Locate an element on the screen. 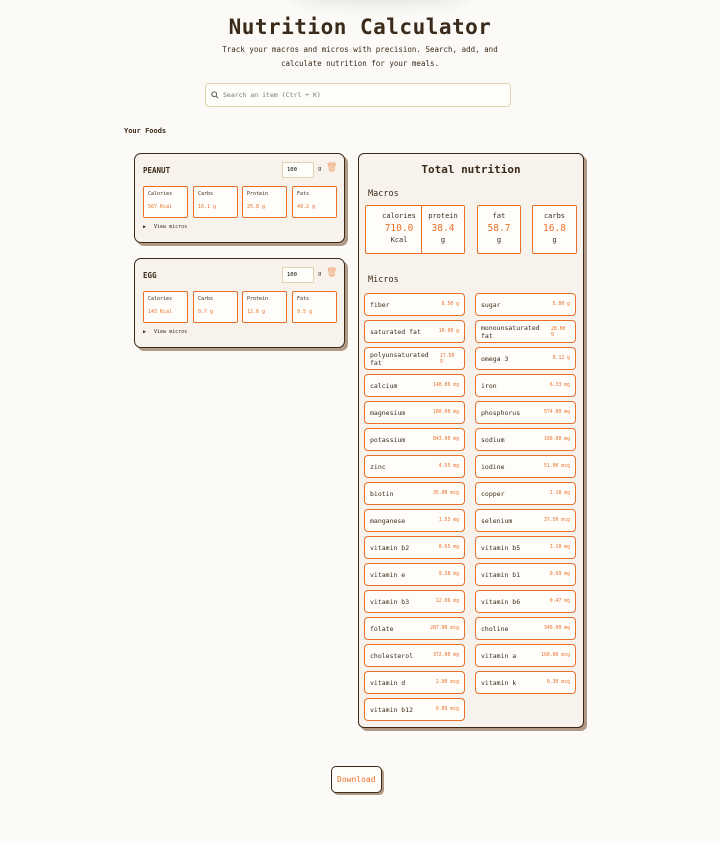 The width and height of the screenshot is (720, 843). micro-label: monounsaturated fat is located at coordinates (510, 331).